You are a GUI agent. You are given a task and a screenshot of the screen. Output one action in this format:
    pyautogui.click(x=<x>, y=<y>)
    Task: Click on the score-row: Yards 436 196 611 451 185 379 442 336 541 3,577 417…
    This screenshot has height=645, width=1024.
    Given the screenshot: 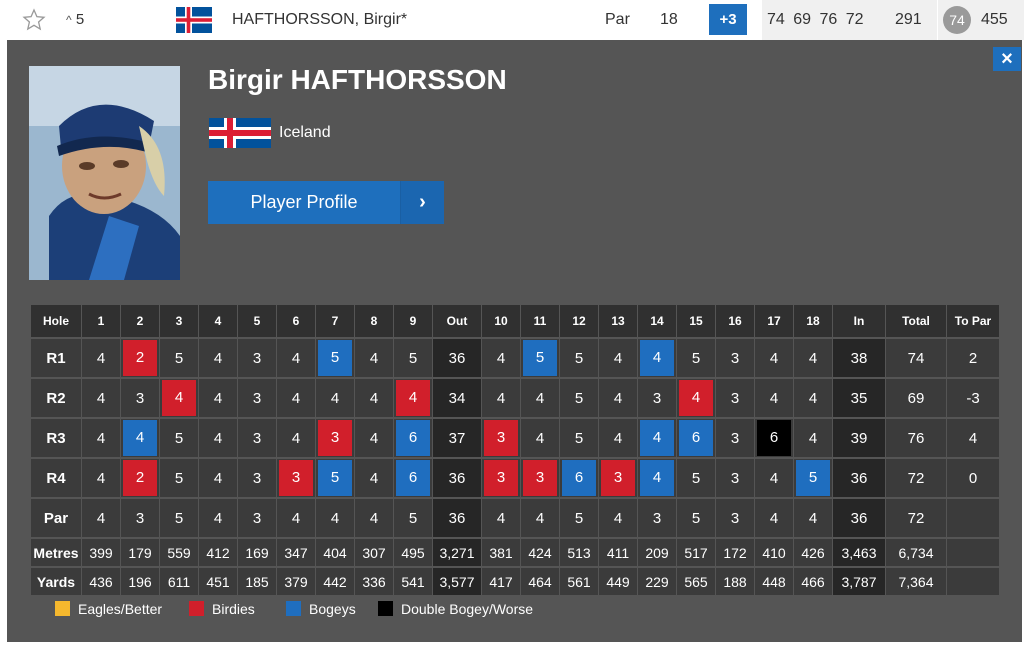 What is the action you would take?
    pyautogui.click(x=515, y=581)
    